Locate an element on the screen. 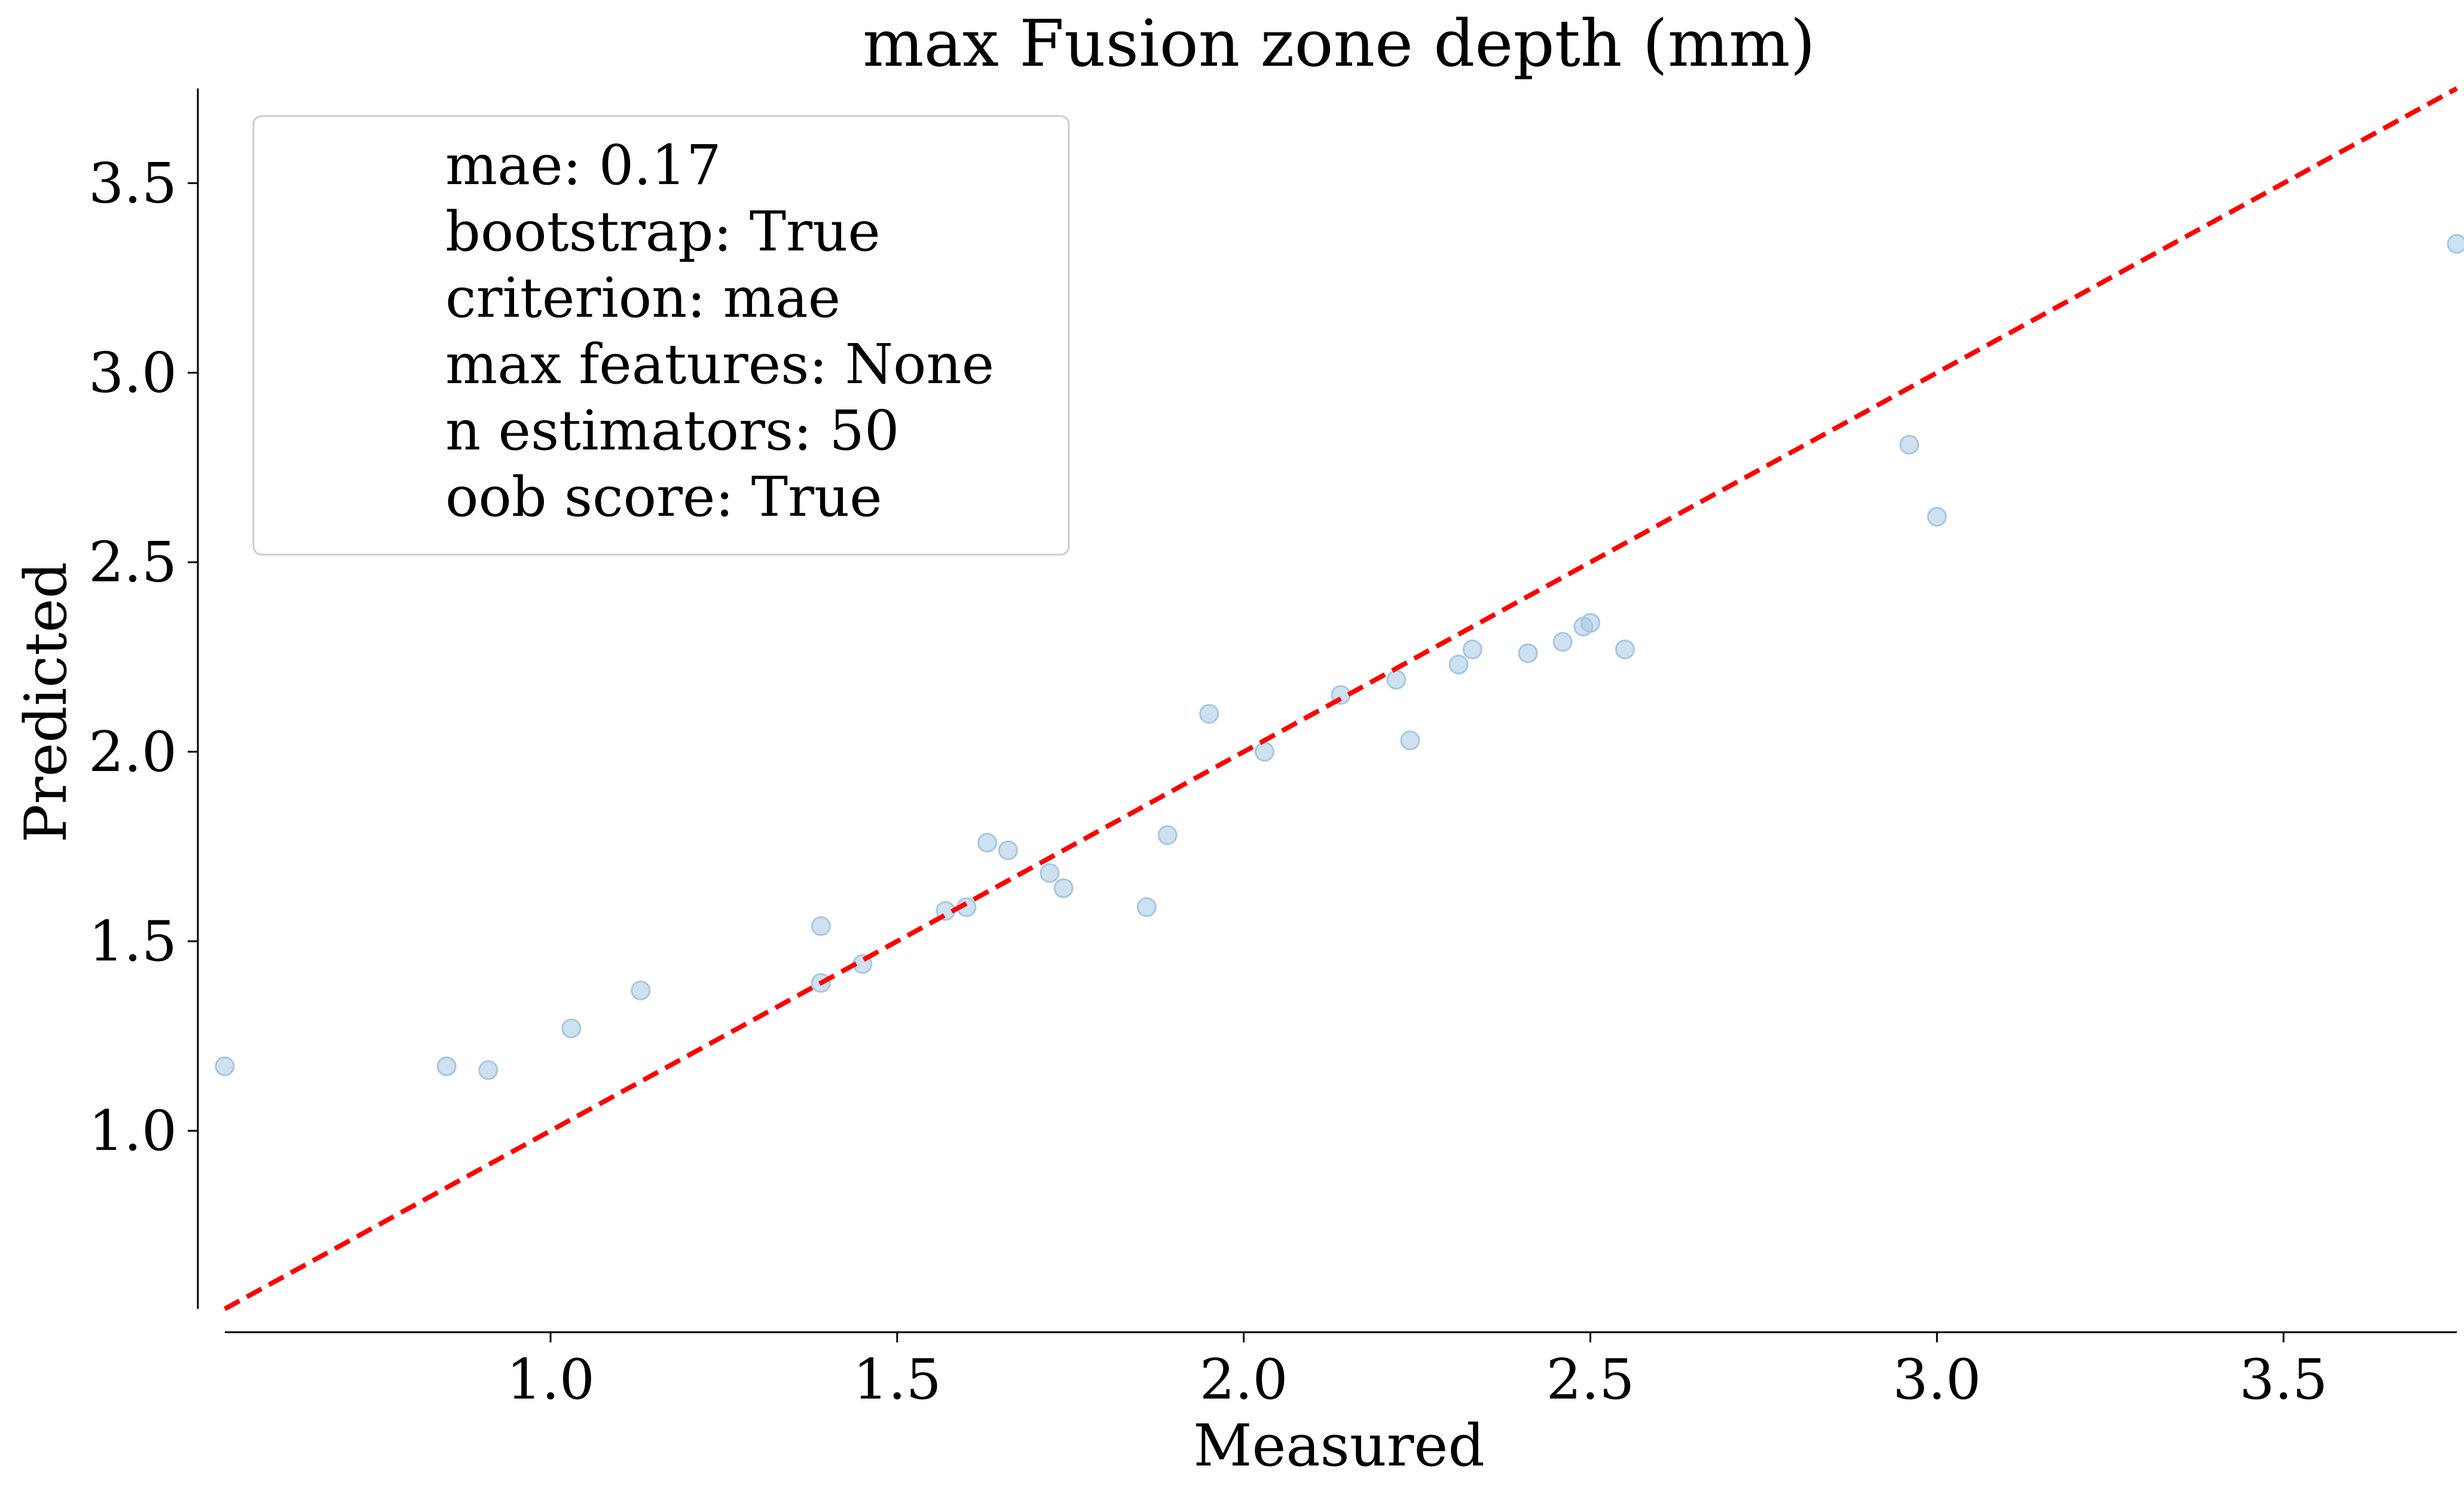 This screenshot has height=1490, width=2464. y-tick-label: 1.5 is located at coordinates (132, 941).